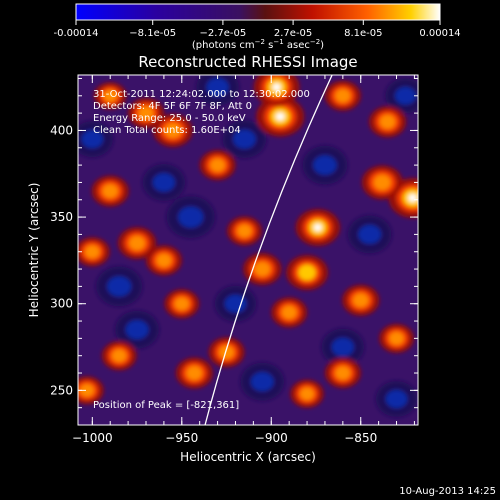 Image resolution: width=500 pixels, height=500 pixels. What do you see at coordinates (76, 33) in the screenshot?
I see `colorbar-tick-label: -0.00014` at bounding box center [76, 33].